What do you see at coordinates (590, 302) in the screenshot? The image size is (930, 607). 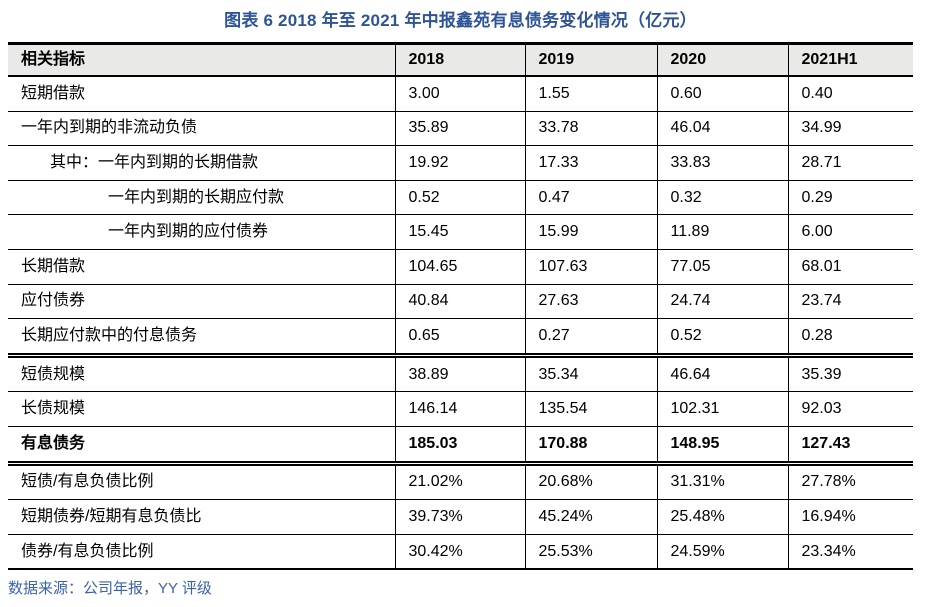 I see `value-cell: 27.63` at bounding box center [590, 302].